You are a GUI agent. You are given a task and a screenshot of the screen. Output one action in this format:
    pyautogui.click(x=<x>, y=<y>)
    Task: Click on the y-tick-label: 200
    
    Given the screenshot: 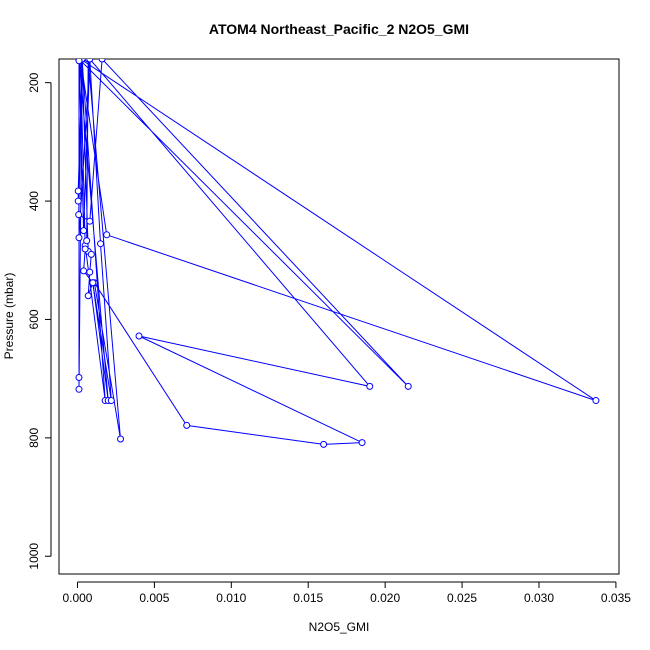 What is the action you would take?
    pyautogui.click(x=34, y=82)
    